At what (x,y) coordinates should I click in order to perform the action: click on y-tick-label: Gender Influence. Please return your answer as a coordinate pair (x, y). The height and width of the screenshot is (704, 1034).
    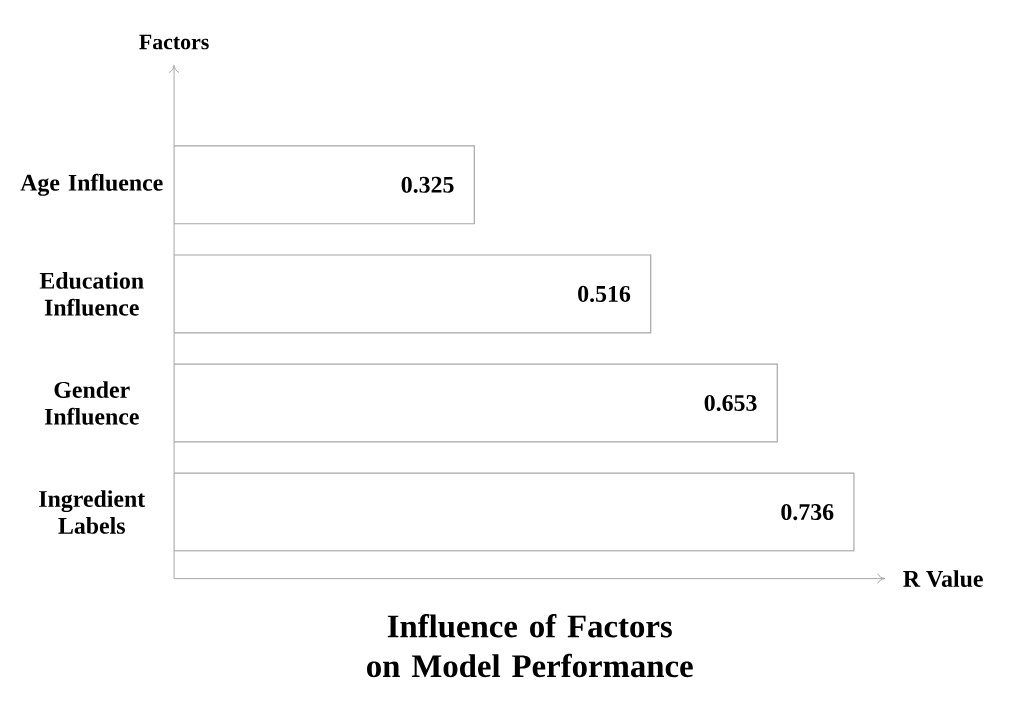
    Looking at the image, I should click on (91, 403).